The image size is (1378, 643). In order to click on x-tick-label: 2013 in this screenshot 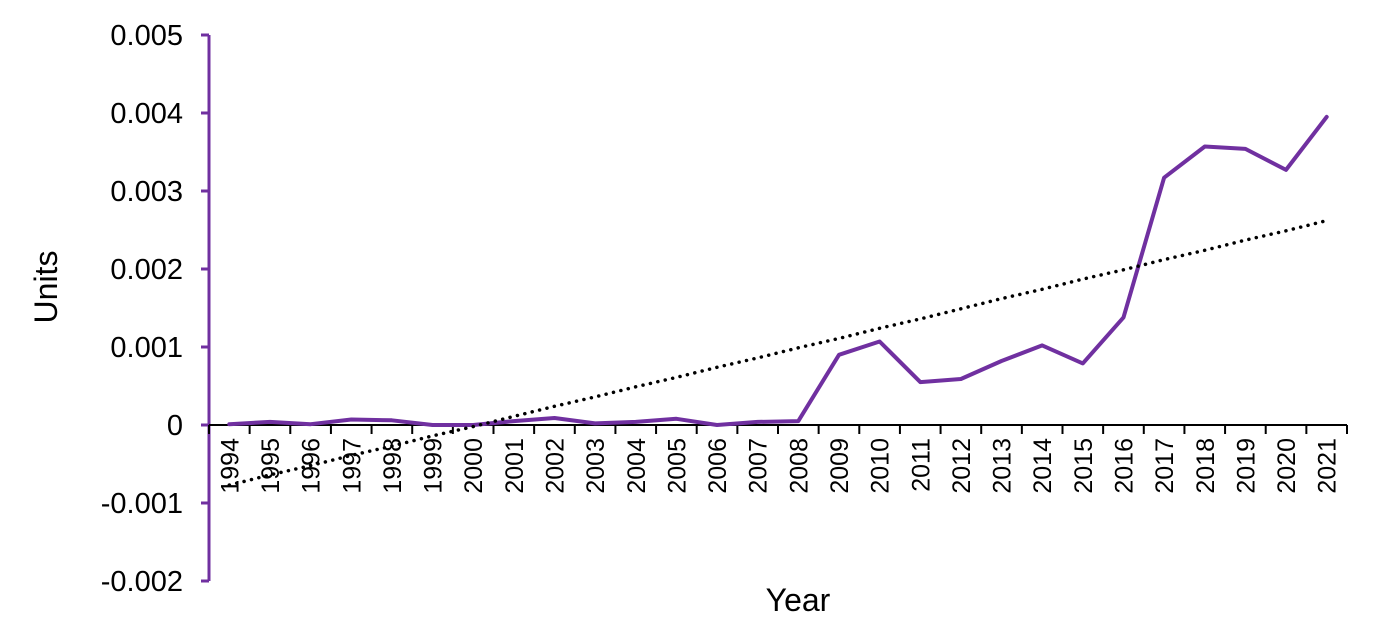, I will do `click(1003, 466)`.